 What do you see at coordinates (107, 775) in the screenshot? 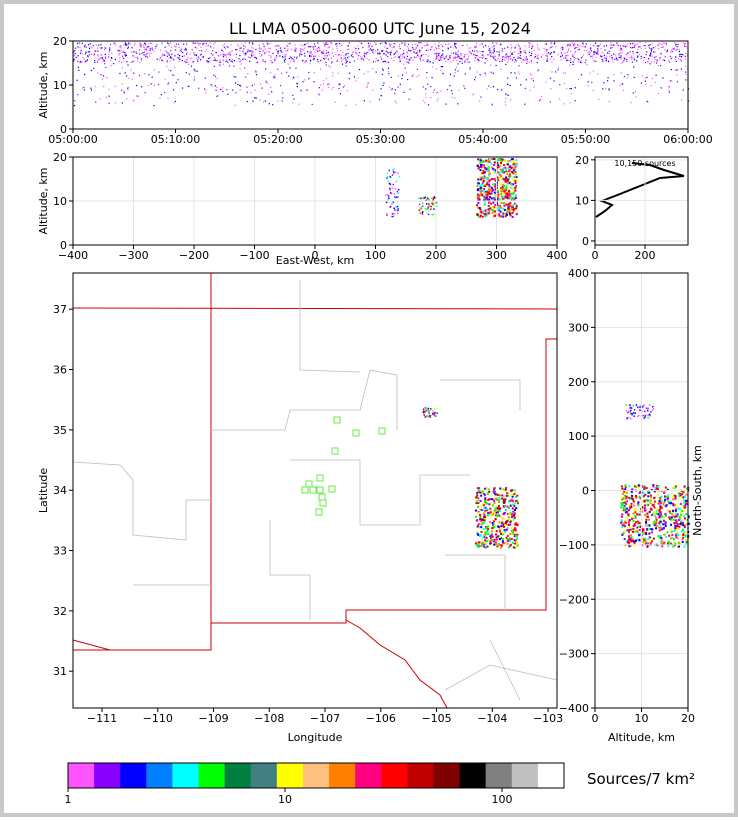
I see `colorbar-swatch` at bounding box center [107, 775].